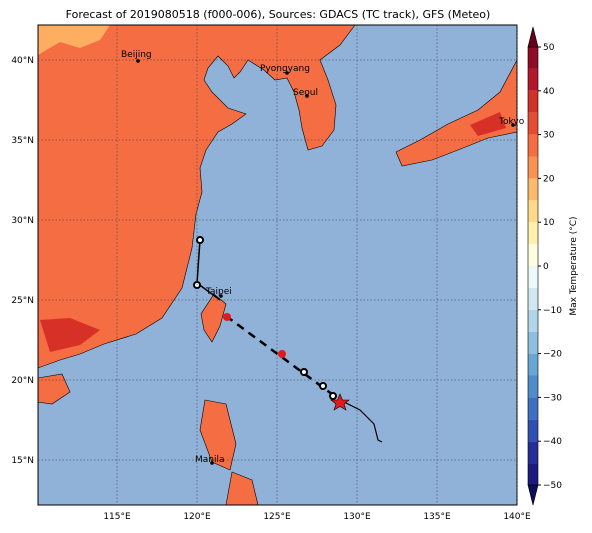 The image size is (592, 533). I want to click on colorbar-tick-label: 10, so click(549, 223).